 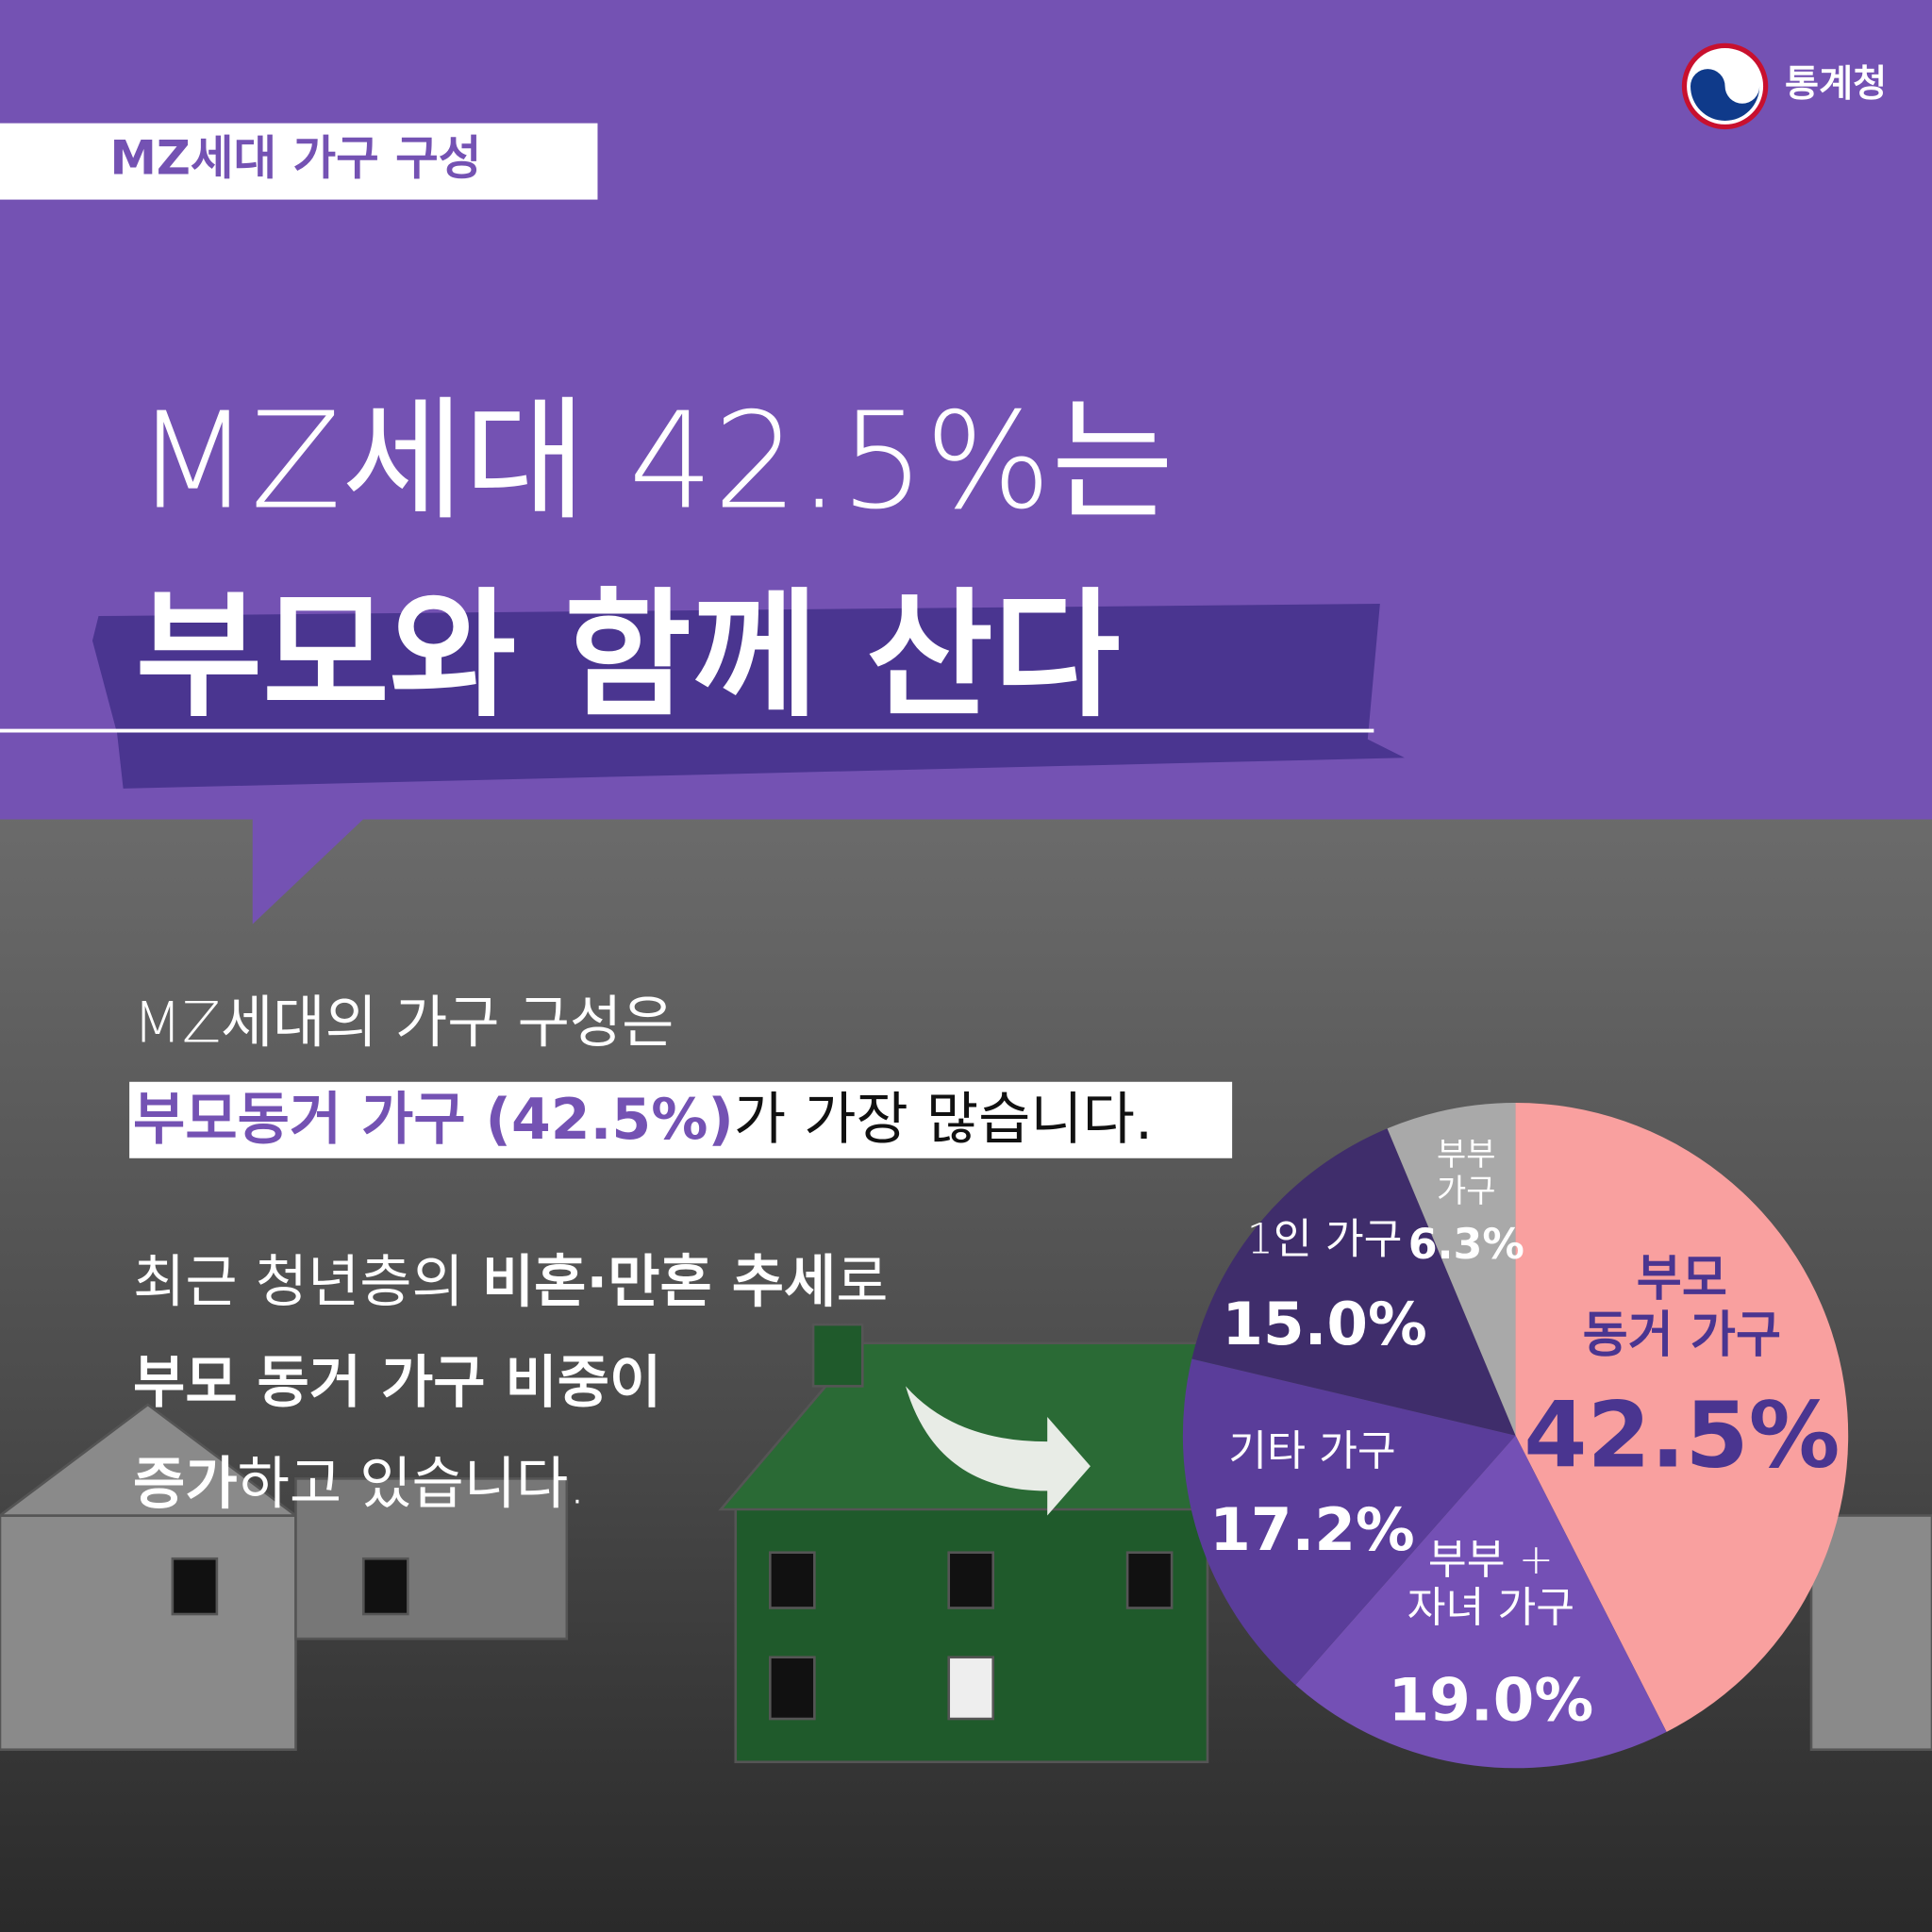 What do you see at coordinates (1491, 1699) in the screenshot?
I see `slice-value: 19.0%` at bounding box center [1491, 1699].